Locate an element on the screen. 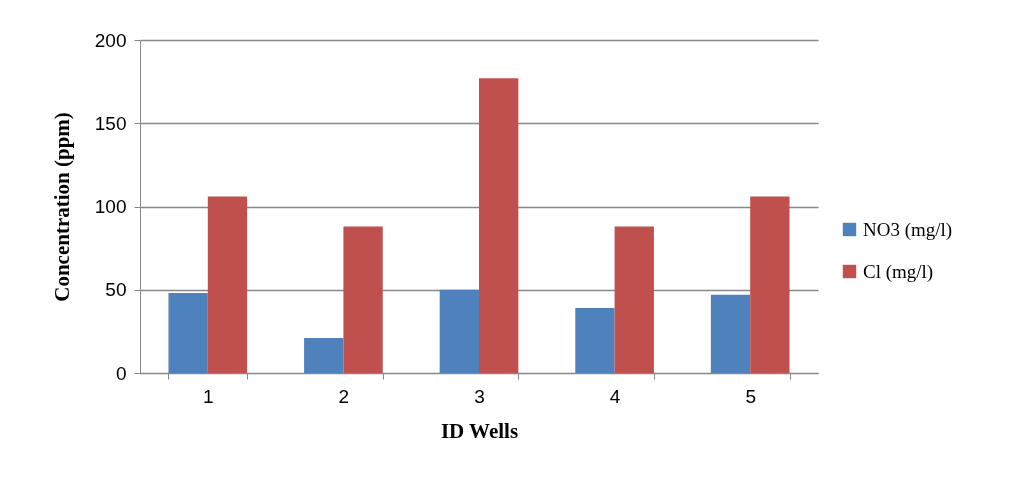 This screenshot has width=1016, height=489. legend-label: NO3 (mg/l) is located at coordinates (908, 229).